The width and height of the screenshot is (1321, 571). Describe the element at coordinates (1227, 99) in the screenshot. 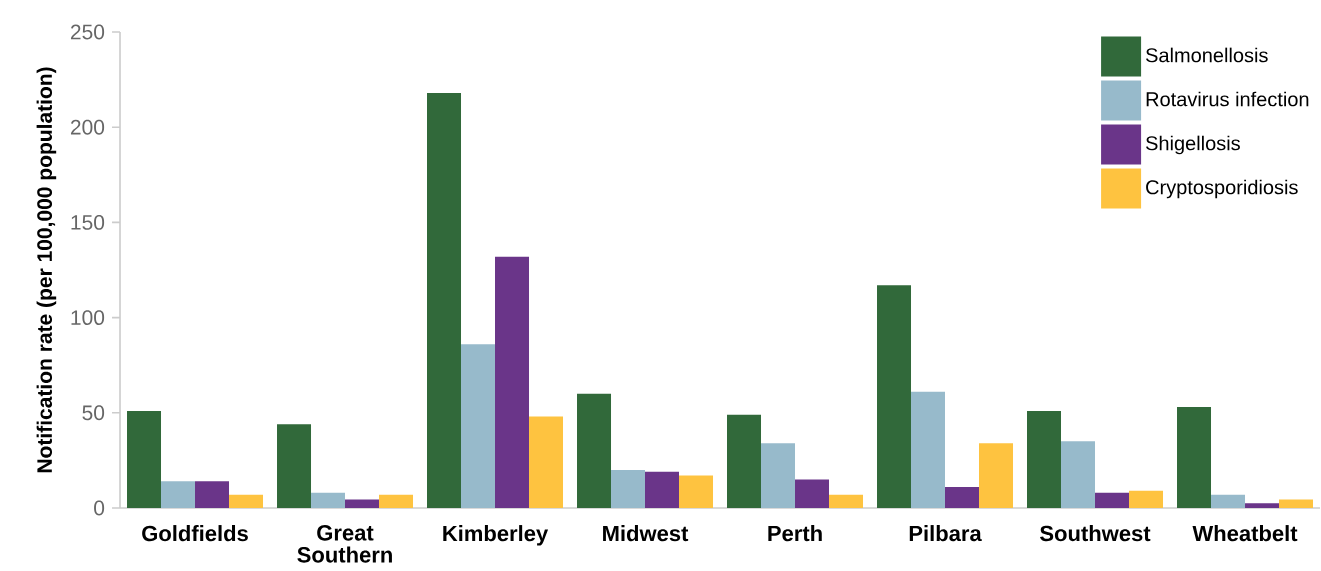

I see `legend-label: Rotavirus infection` at that location.